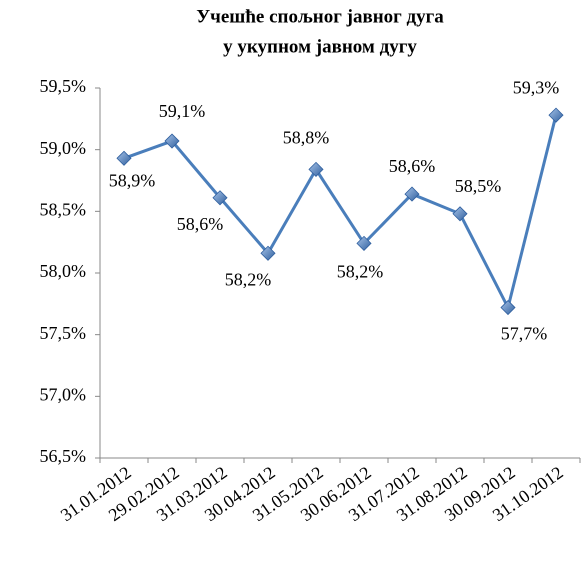 This screenshot has width=586, height=563. Describe the element at coordinates (536, 87) in the screenshot. I see `data-label: 59,3%` at that location.